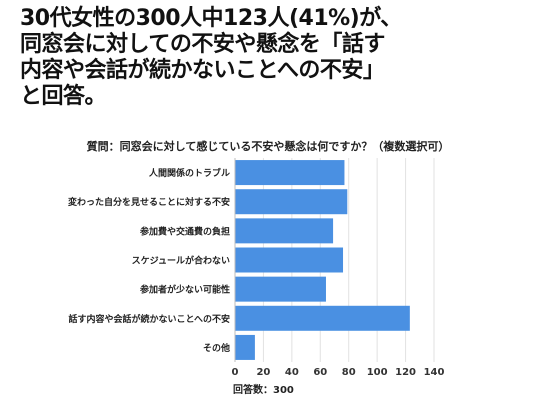 Image resolution: width=536 pixels, height=402 pixels. What do you see at coordinates (263, 390) in the screenshot?
I see `response-count: 回答数：300` at bounding box center [263, 390].